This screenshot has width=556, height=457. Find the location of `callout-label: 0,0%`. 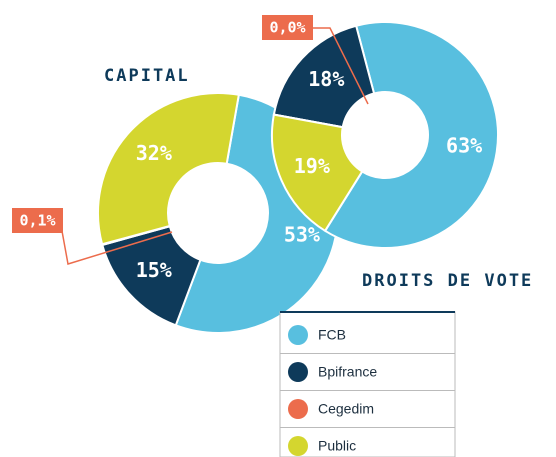

callout-label: 0,0% is located at coordinates (287, 28).